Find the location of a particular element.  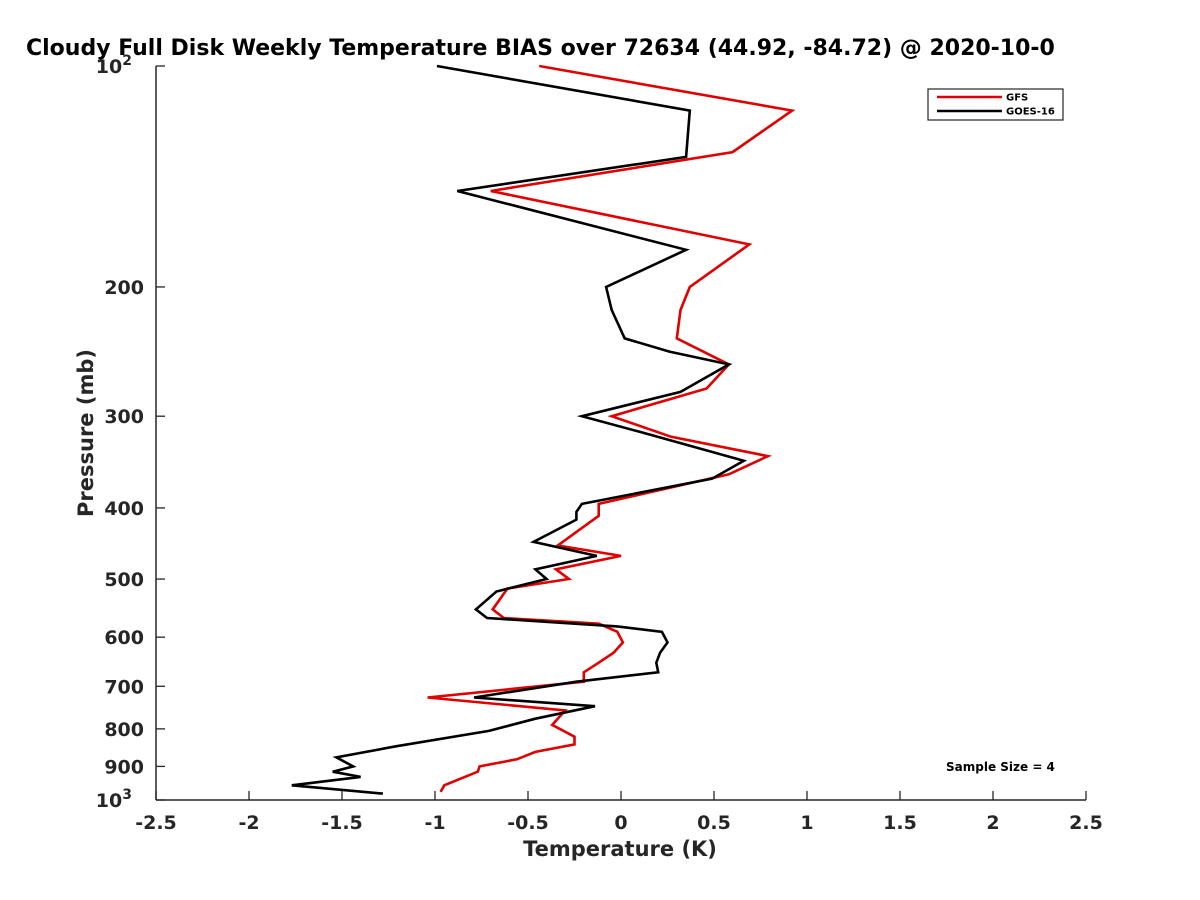

y-tick-label: 800 is located at coordinates (124, 730).